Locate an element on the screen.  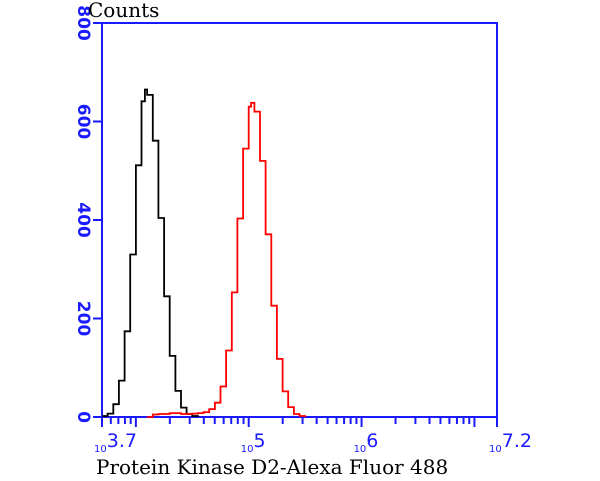
x-tick-label: 10⁶ is located at coordinates (366, 442).